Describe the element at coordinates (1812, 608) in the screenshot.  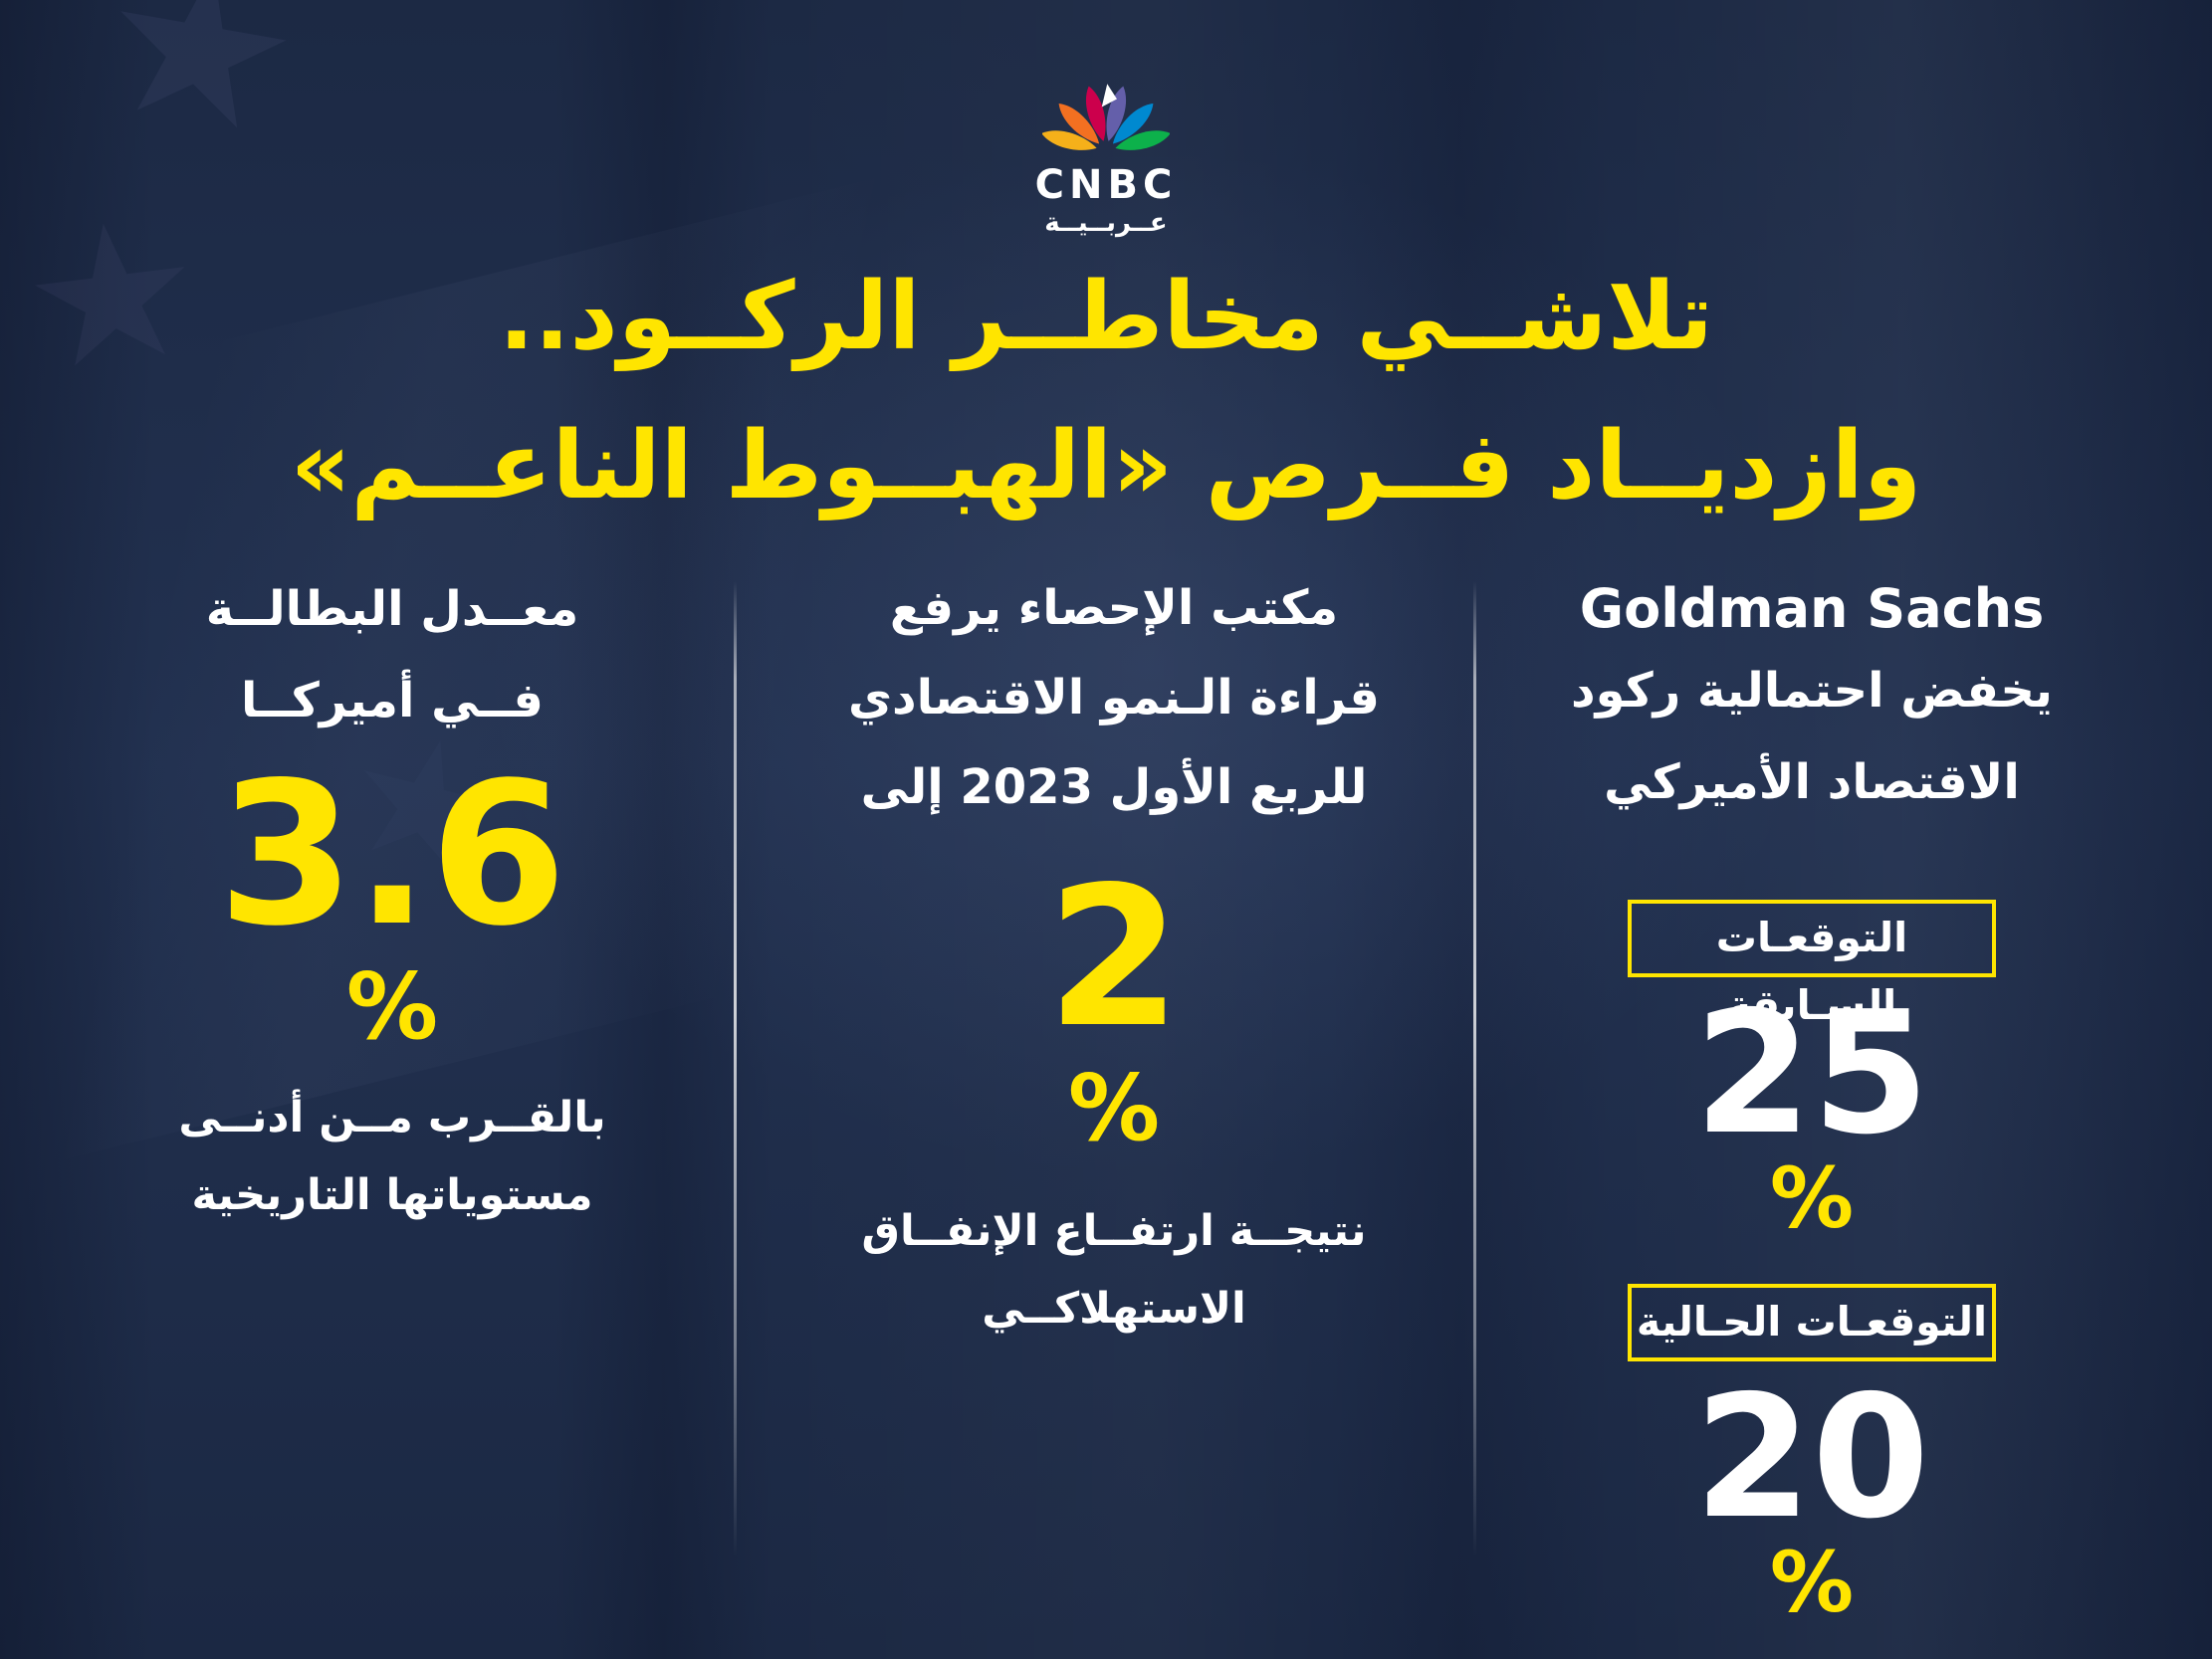
I see `goldman-sachs-name: Goldman Sachs` at that location.